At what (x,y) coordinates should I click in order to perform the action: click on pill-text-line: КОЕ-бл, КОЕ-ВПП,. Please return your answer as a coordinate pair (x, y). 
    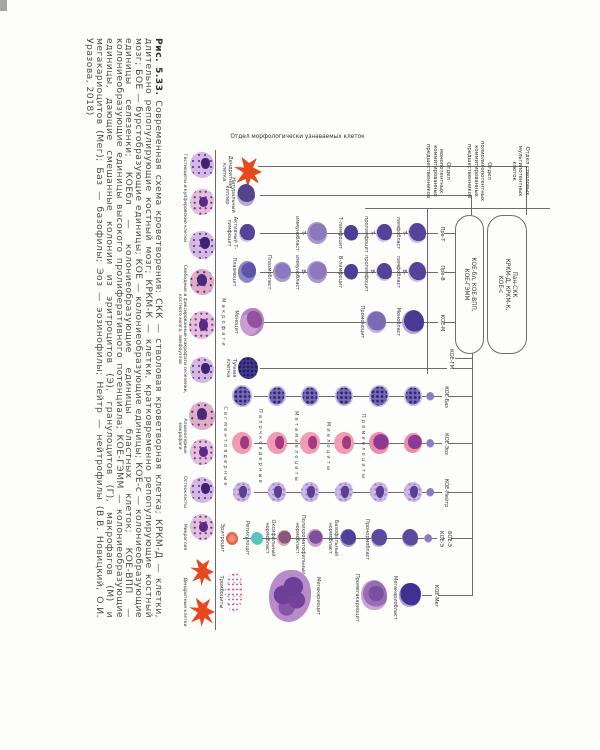
    Looking at the image, I should click on (473, 284).